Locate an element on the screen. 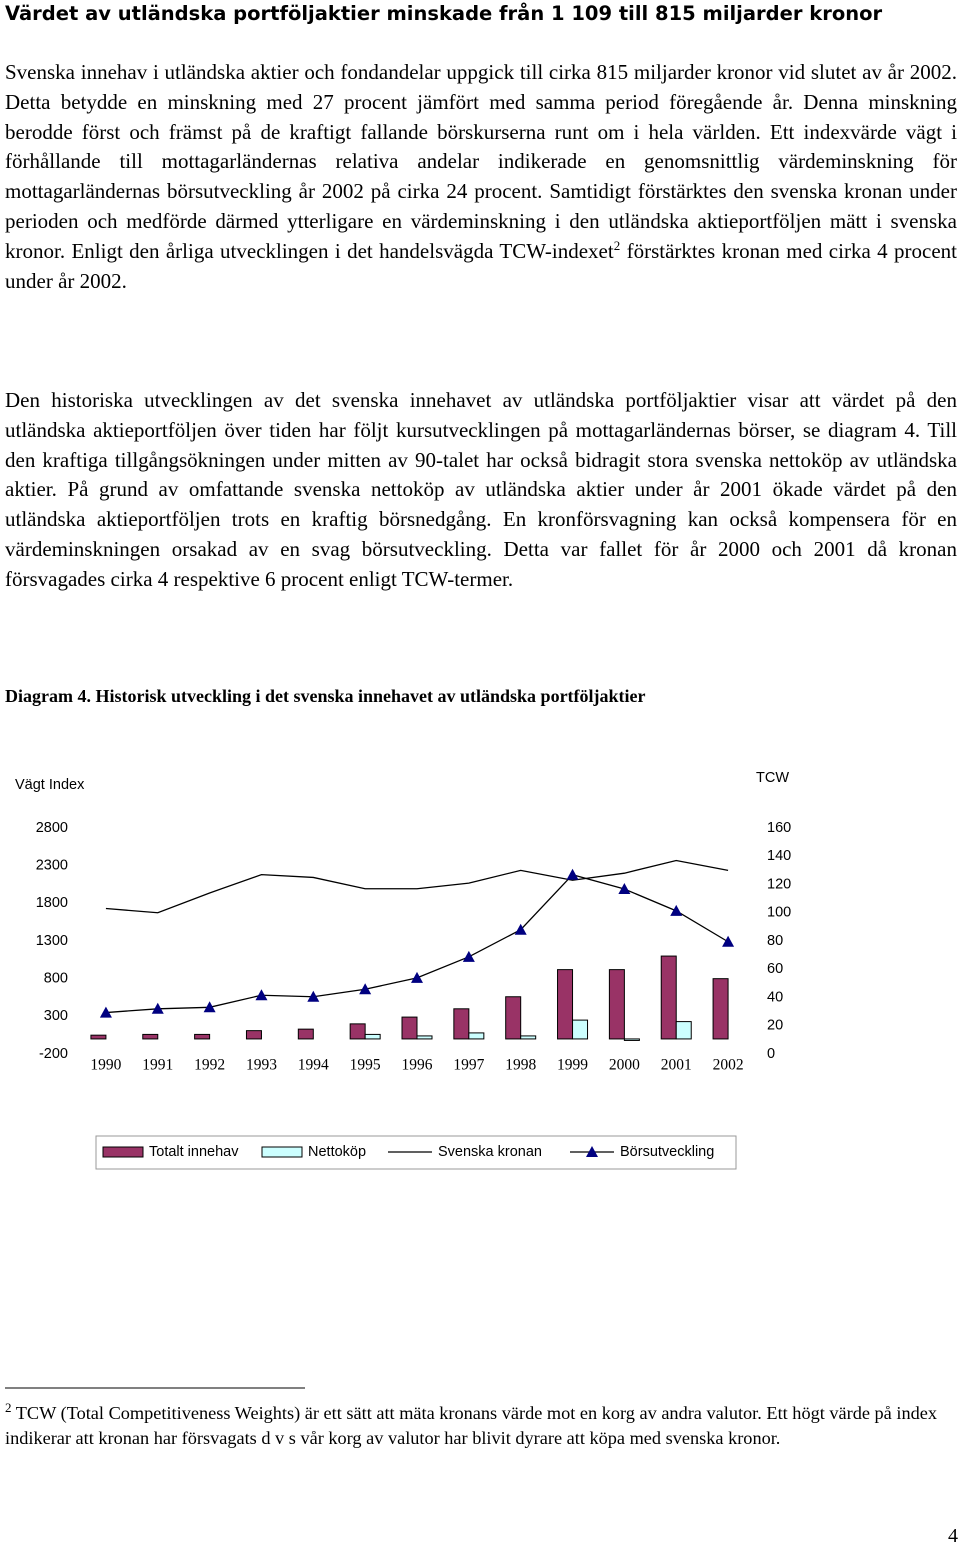 The width and height of the screenshot is (960, 1547). y2-tick-label: 0 is located at coordinates (771, 1054).